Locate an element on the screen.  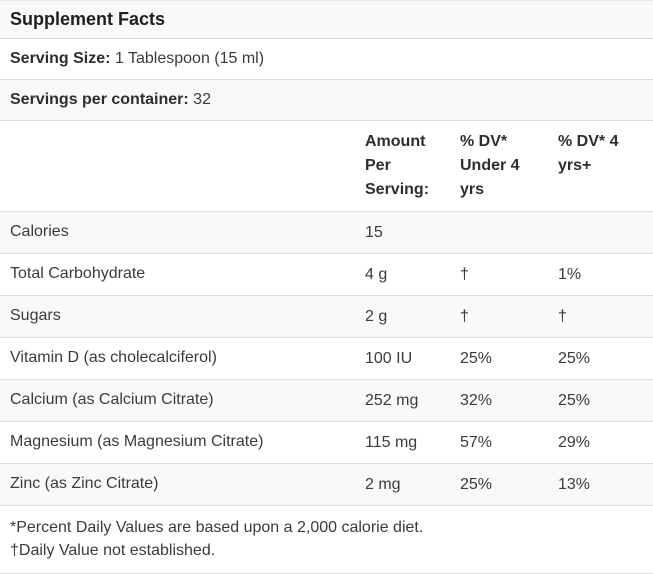
nutrient-amount: 15 is located at coordinates (374, 232).